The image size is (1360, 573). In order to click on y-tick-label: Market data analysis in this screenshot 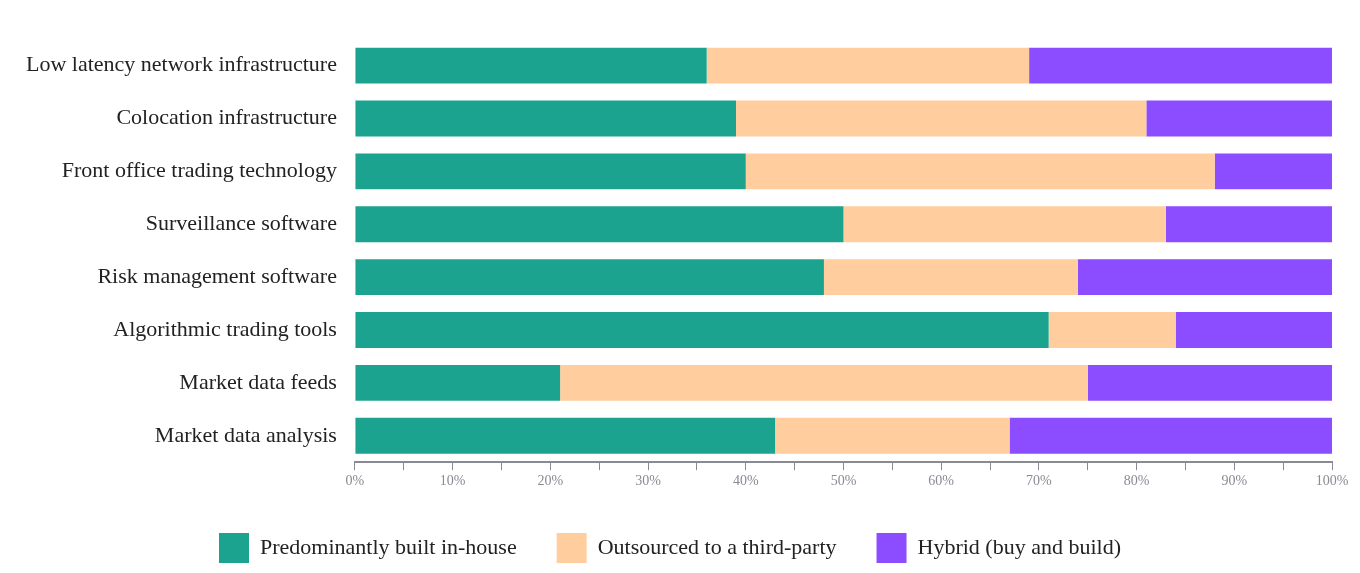, I will do `click(245, 434)`.